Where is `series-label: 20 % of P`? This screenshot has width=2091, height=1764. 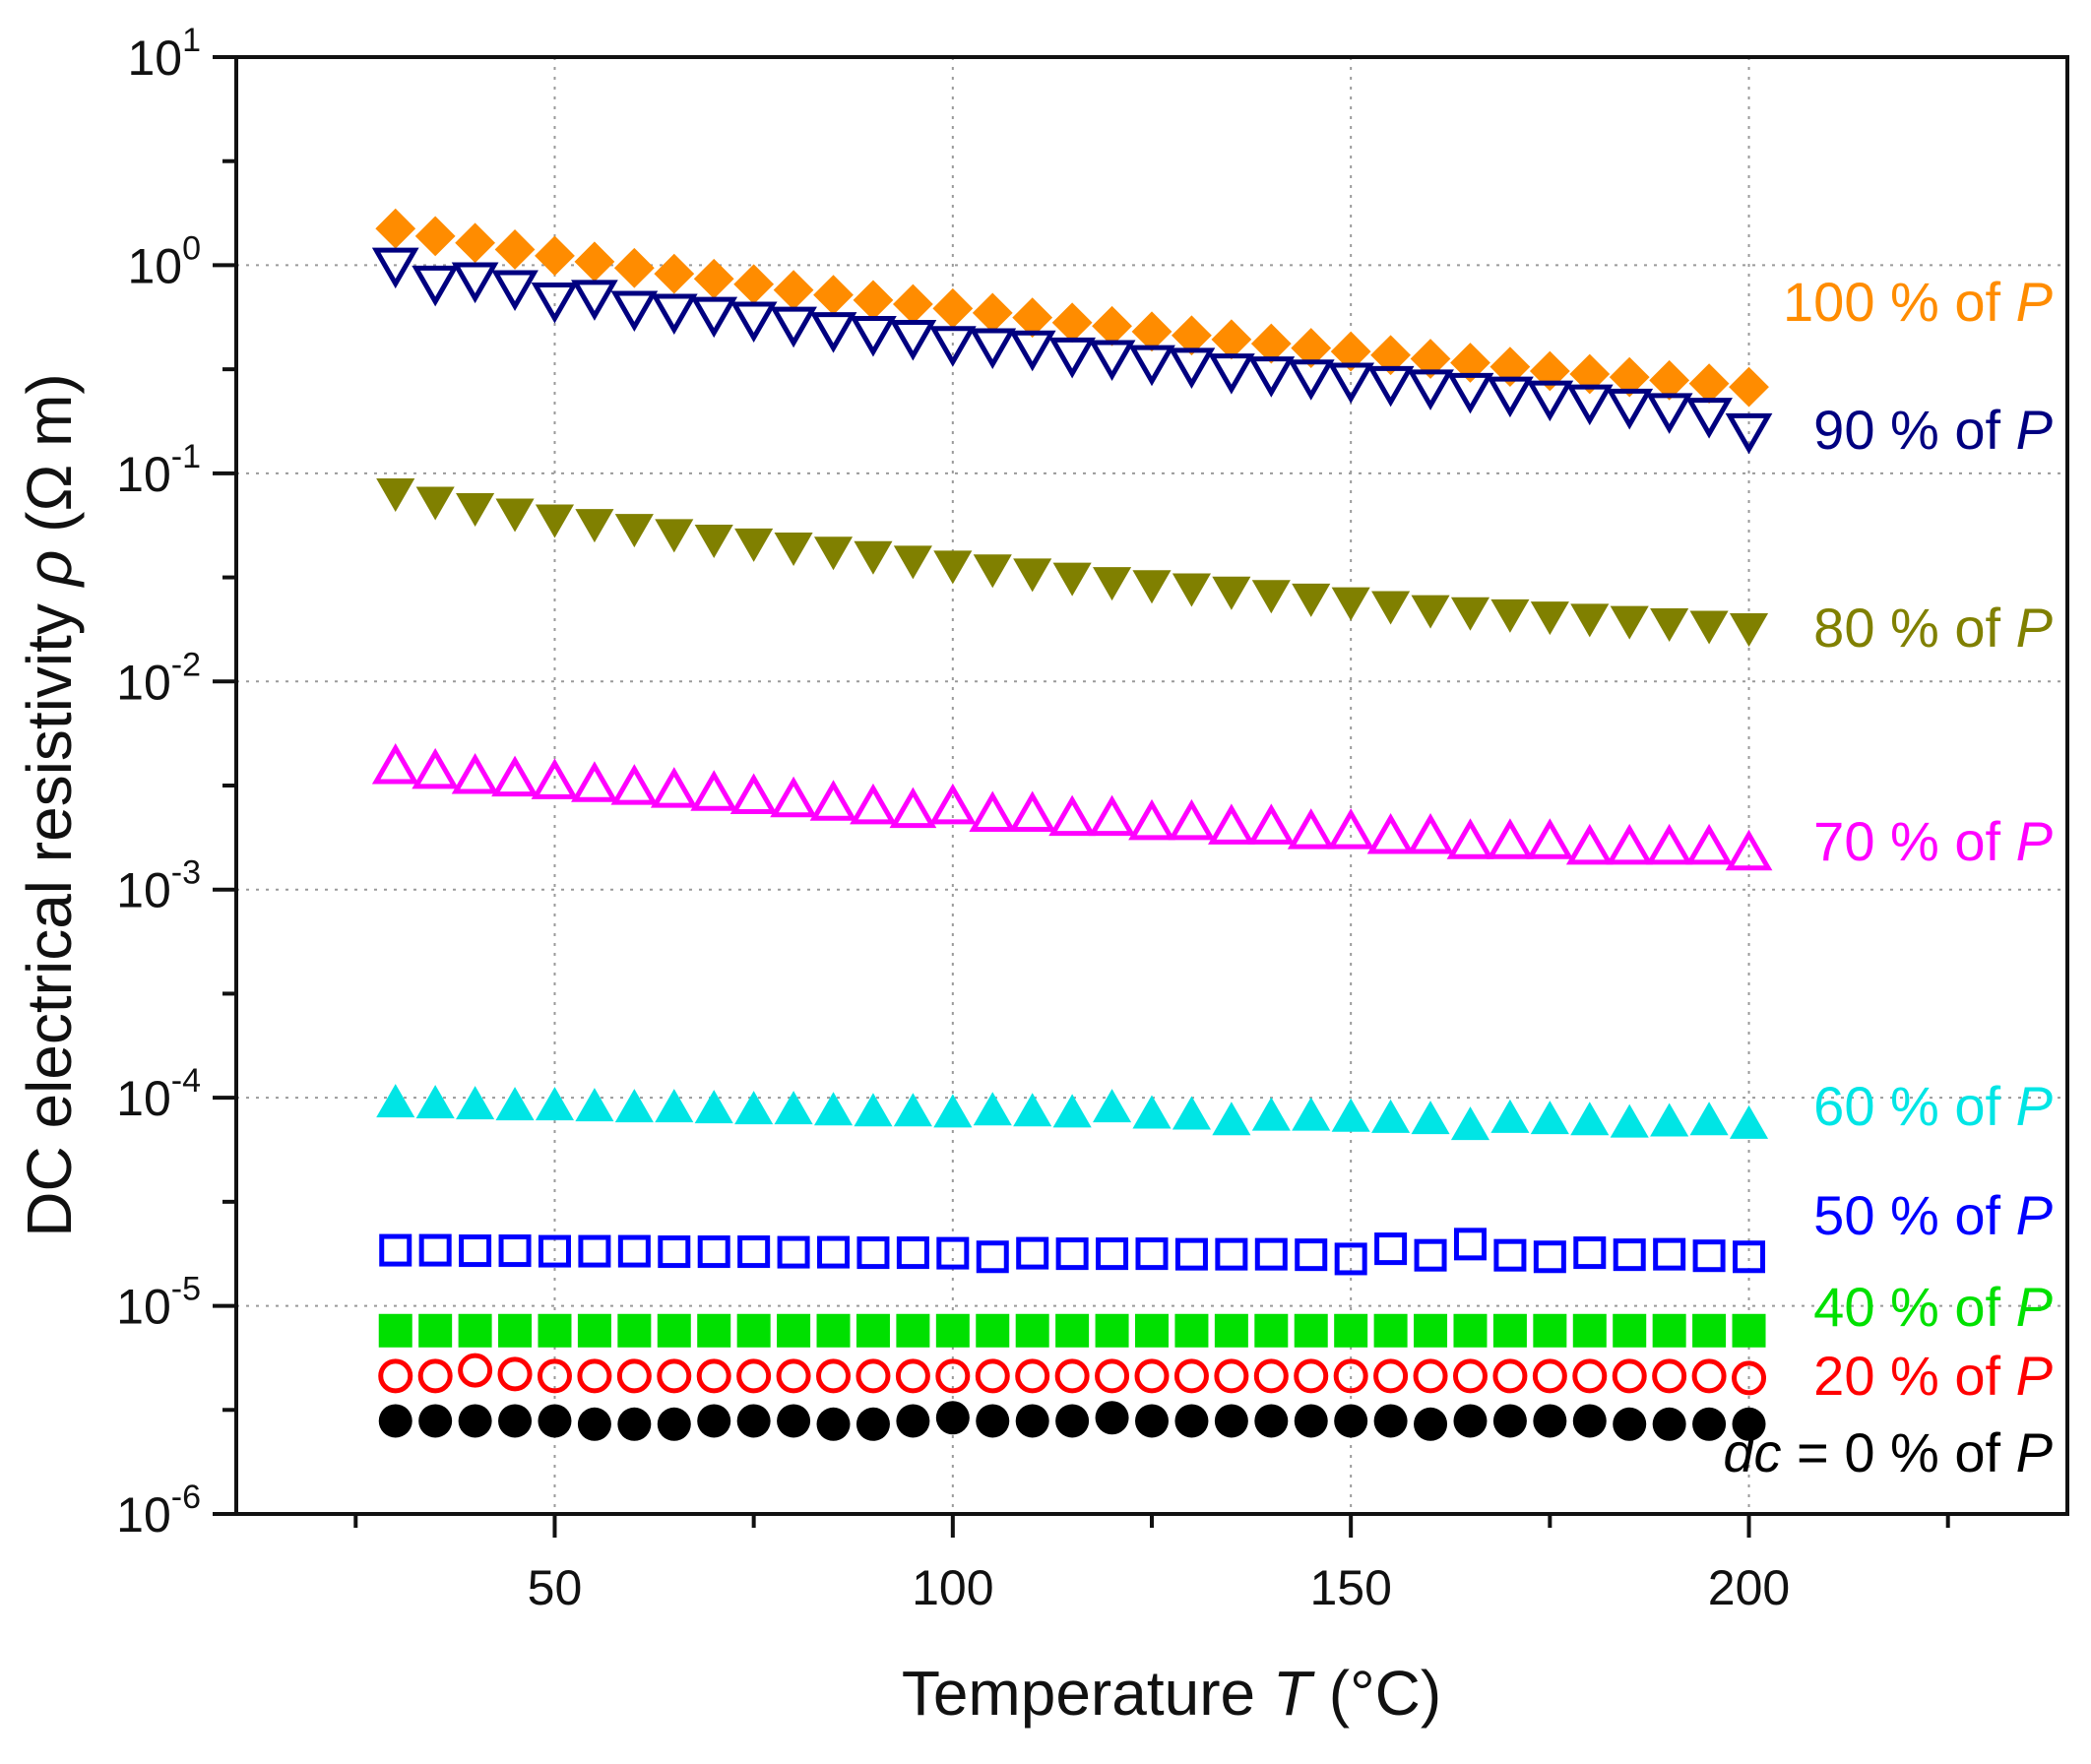 series-label: 20 % of P is located at coordinates (1933, 1376).